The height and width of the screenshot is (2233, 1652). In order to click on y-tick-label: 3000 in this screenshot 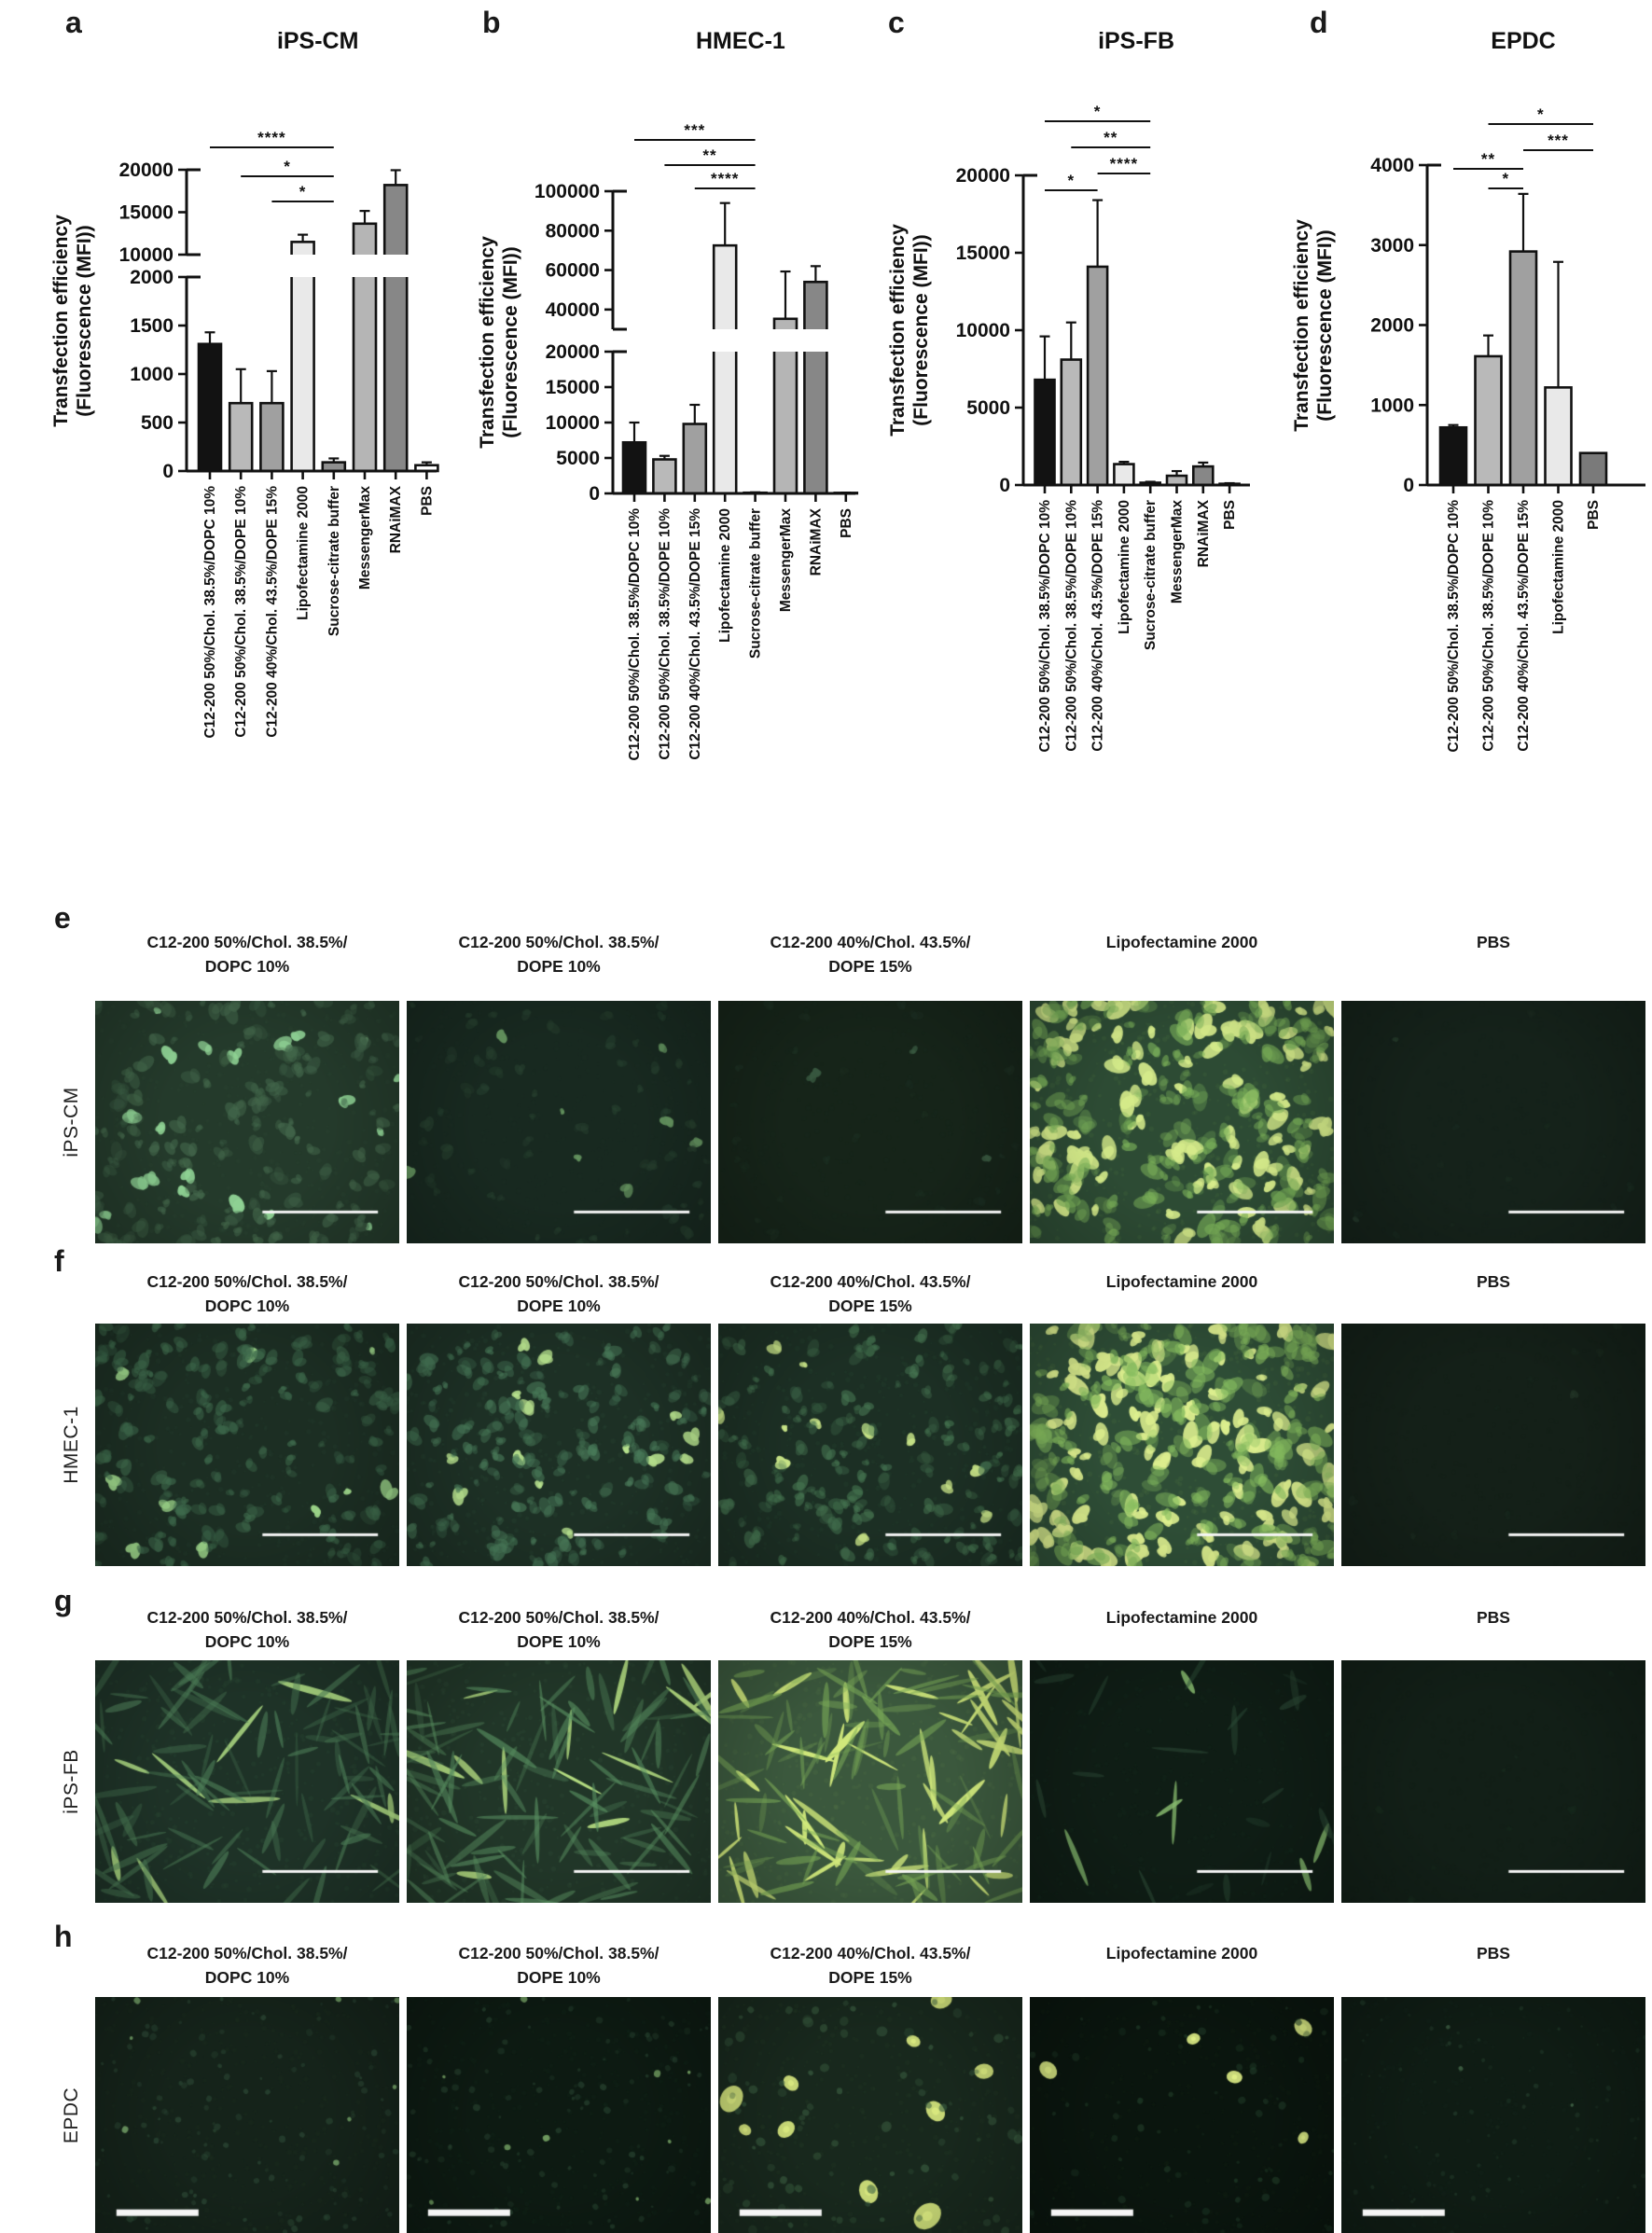, I will do `click(1392, 246)`.